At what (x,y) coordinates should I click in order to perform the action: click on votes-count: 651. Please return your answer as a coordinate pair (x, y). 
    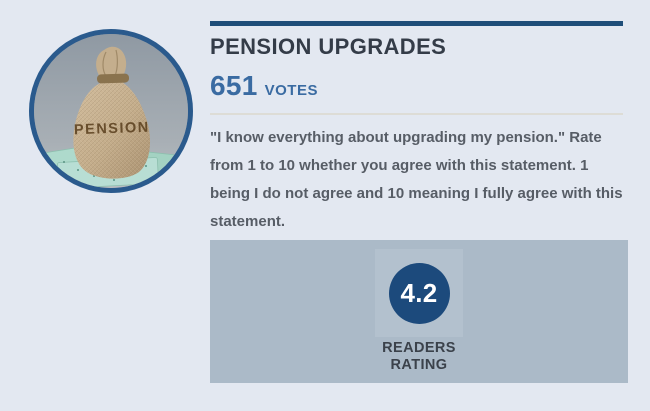
    Looking at the image, I should click on (234, 85).